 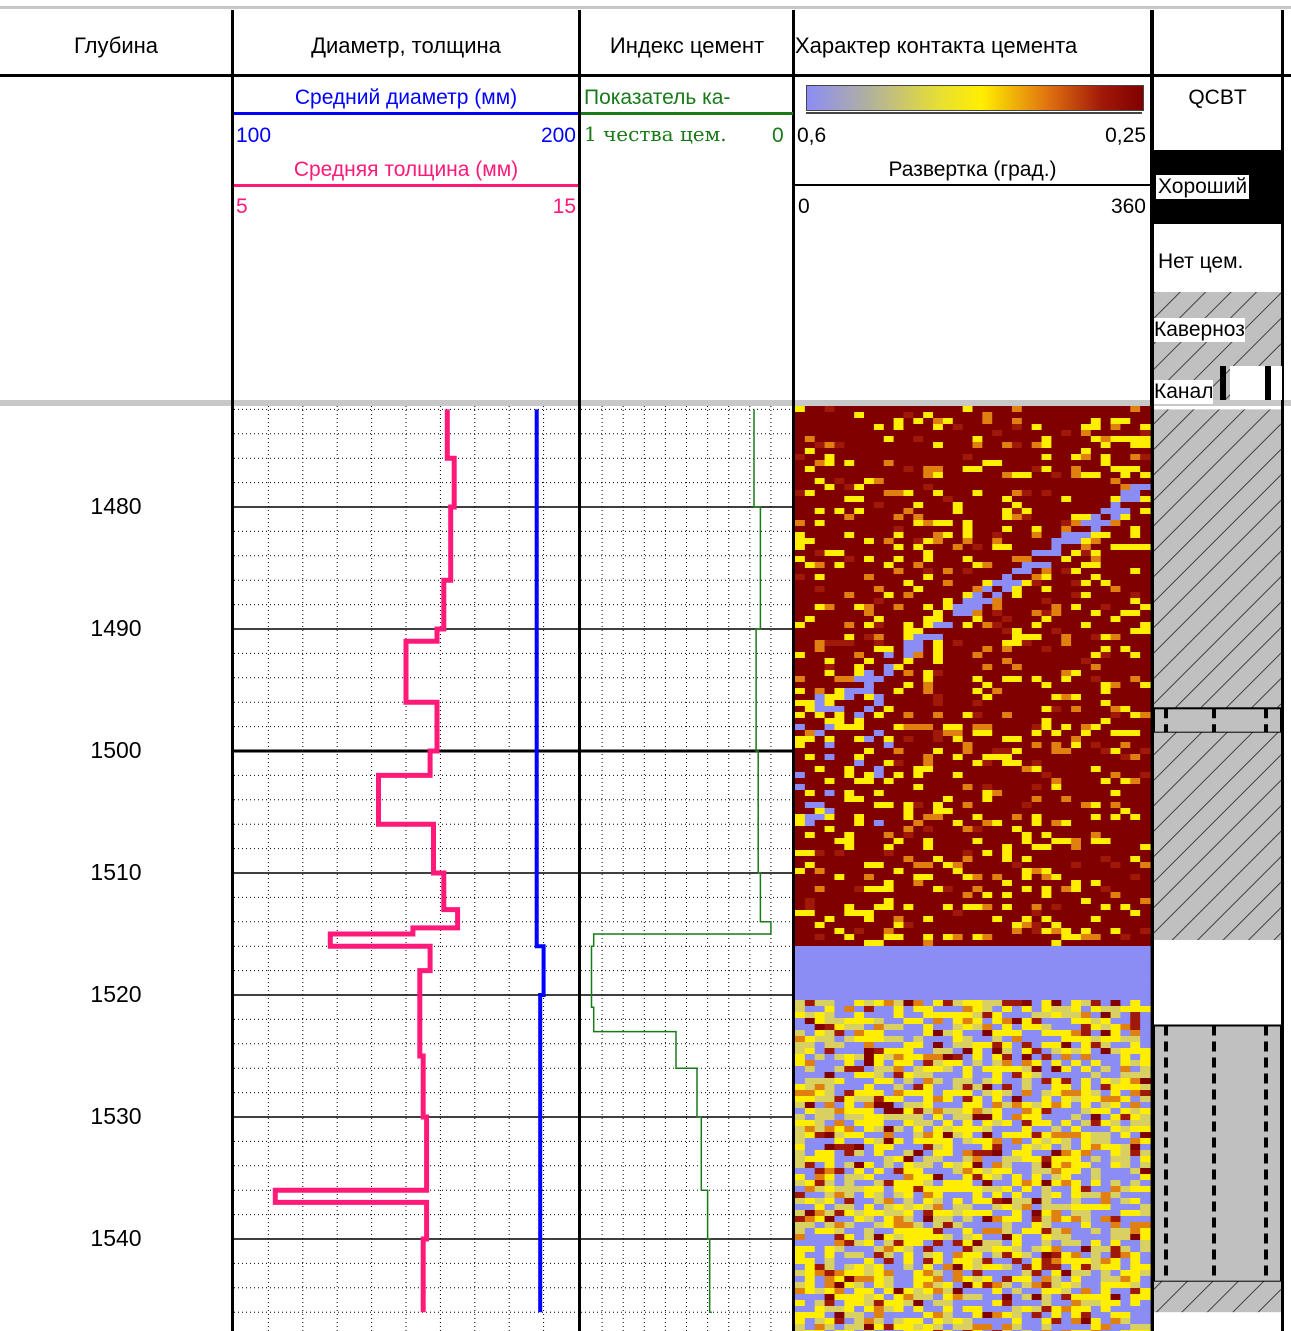 I want to click on column-header-diameter: Диаметр, толщина, so click(x=406, y=45).